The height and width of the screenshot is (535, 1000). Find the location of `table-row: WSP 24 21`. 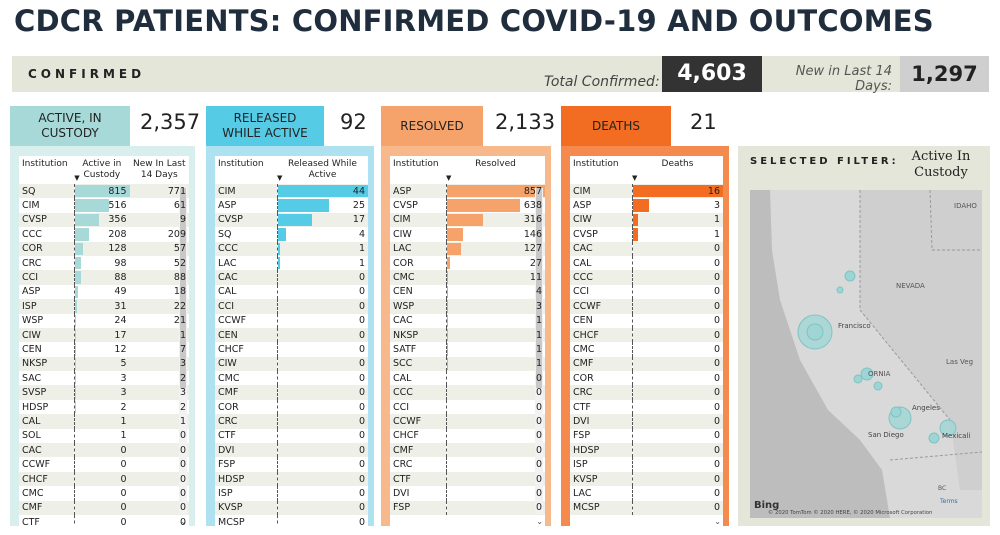

table-row: WSP 24 21 is located at coordinates (104, 320).